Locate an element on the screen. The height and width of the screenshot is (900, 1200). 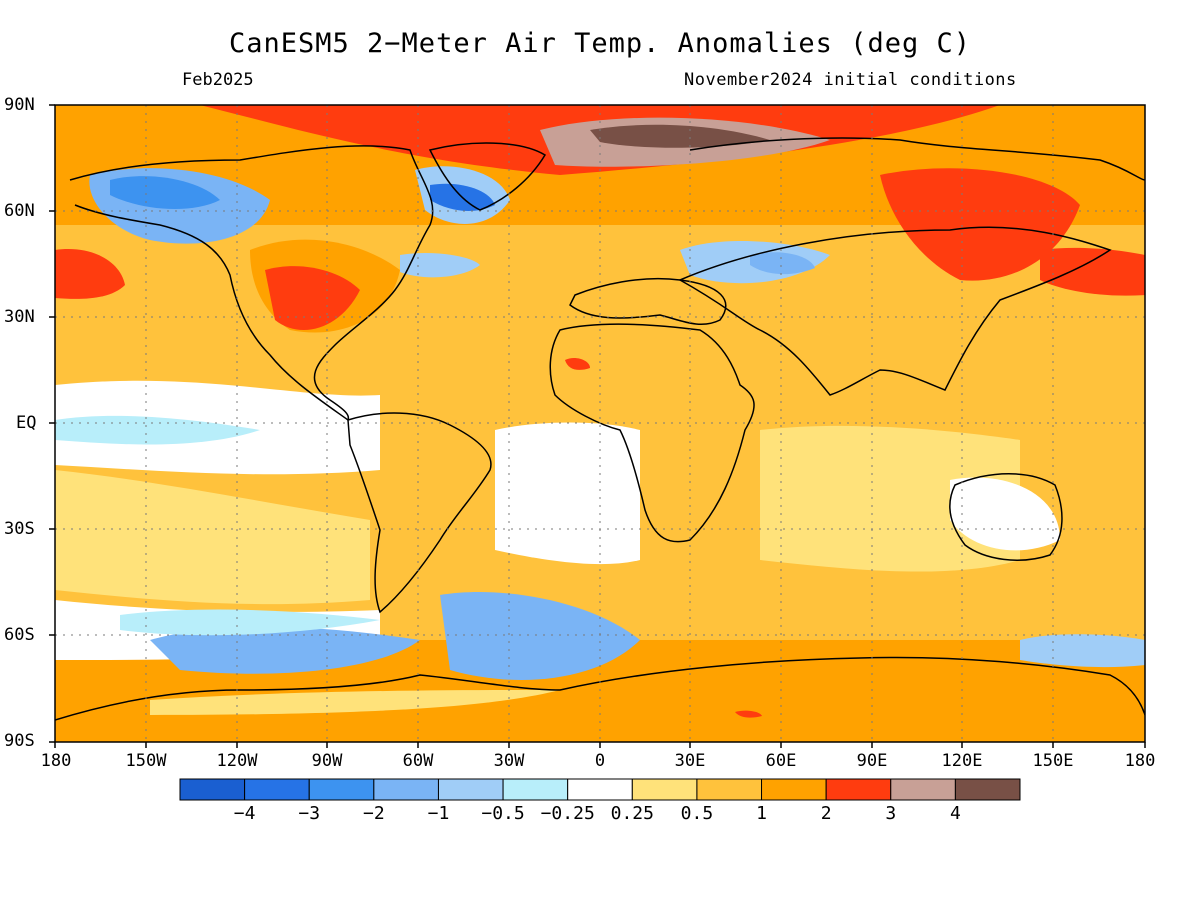
lon-label-30w: 30W is located at coordinates (509, 761).